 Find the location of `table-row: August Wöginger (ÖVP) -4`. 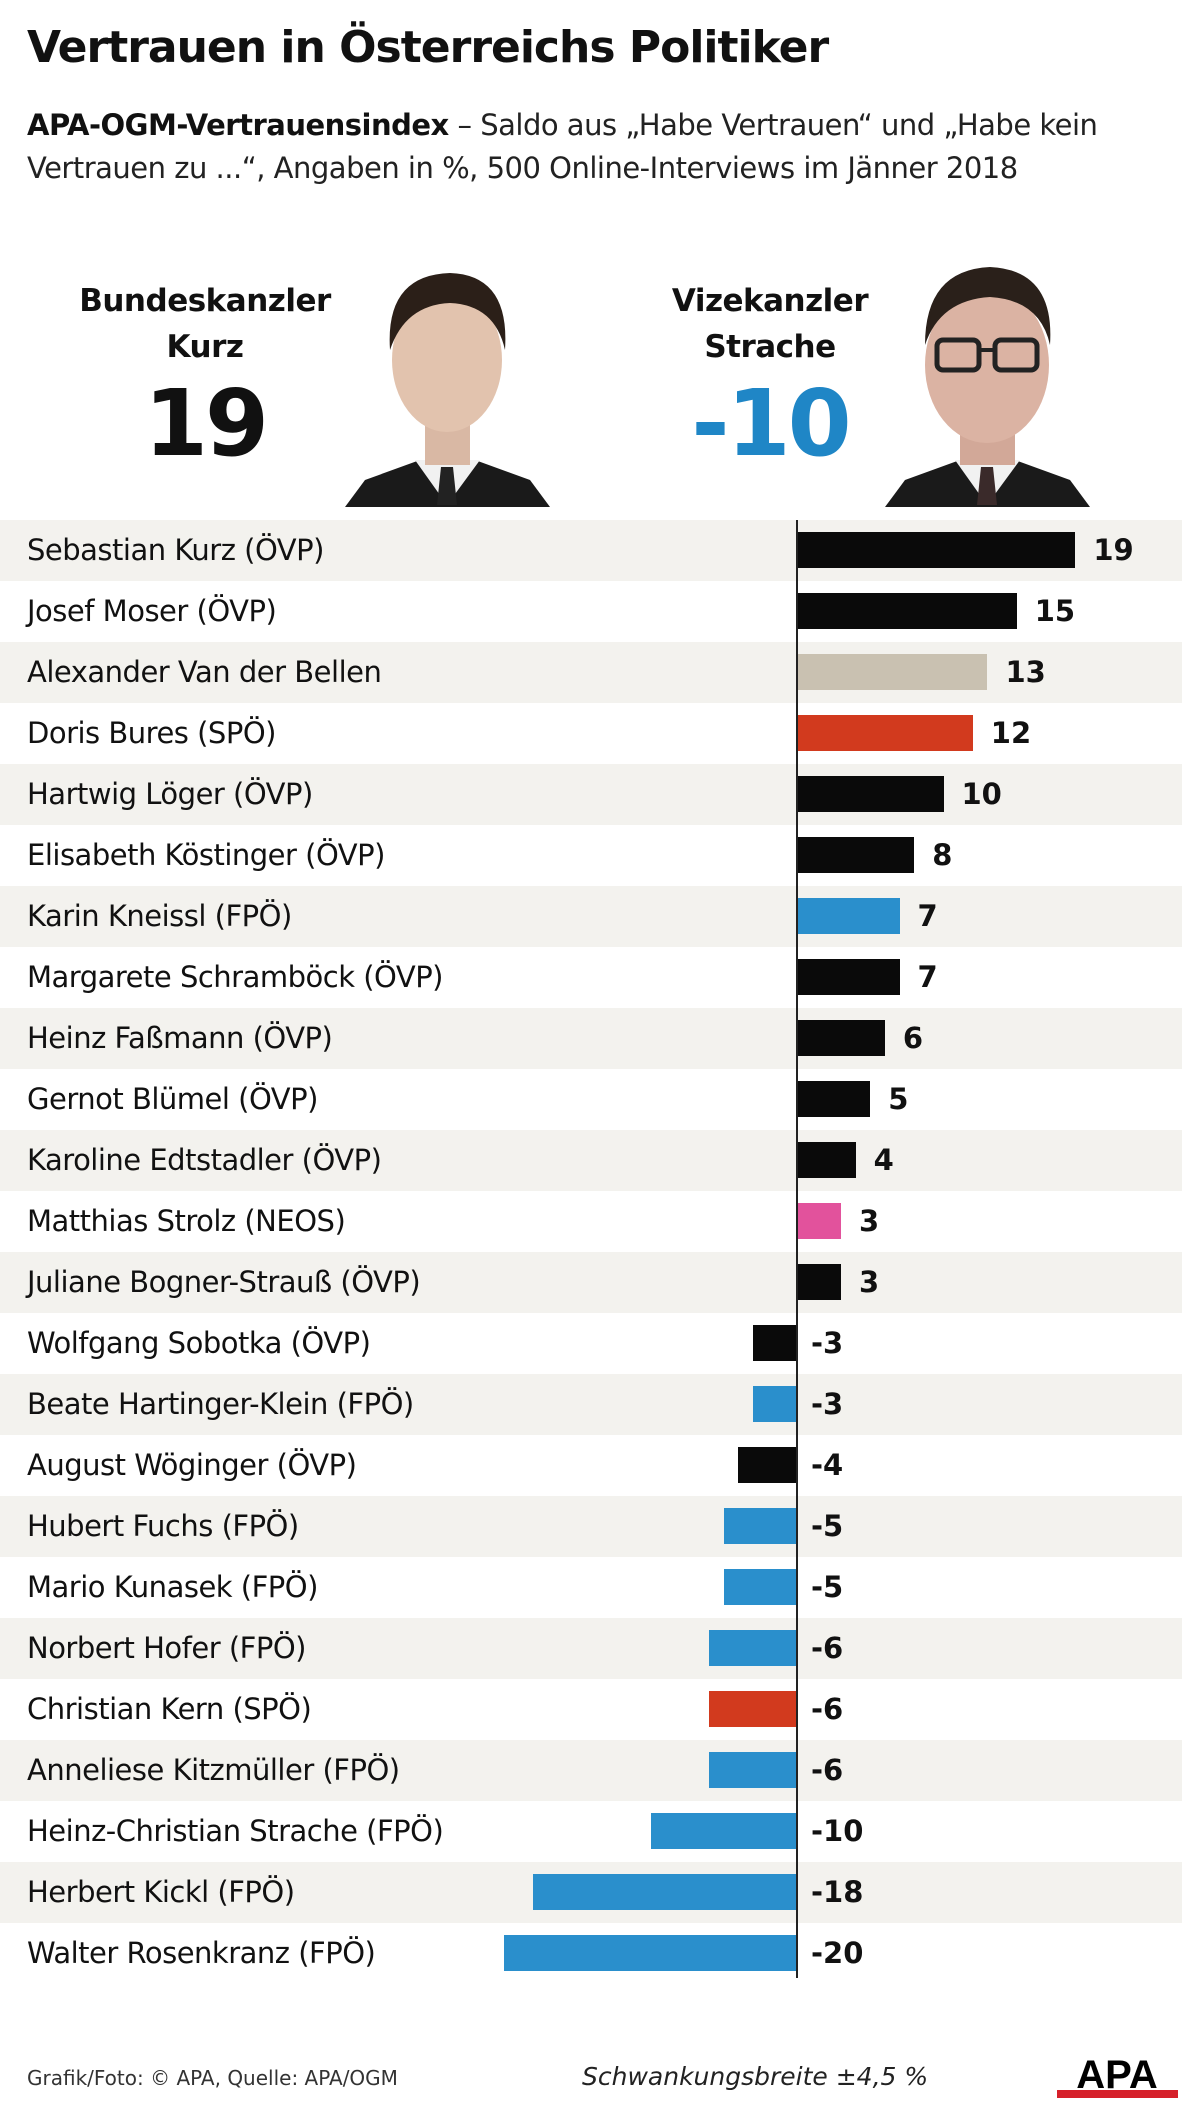

table-row: August Wöginger (ÖVP) -4 is located at coordinates (591, 1465).